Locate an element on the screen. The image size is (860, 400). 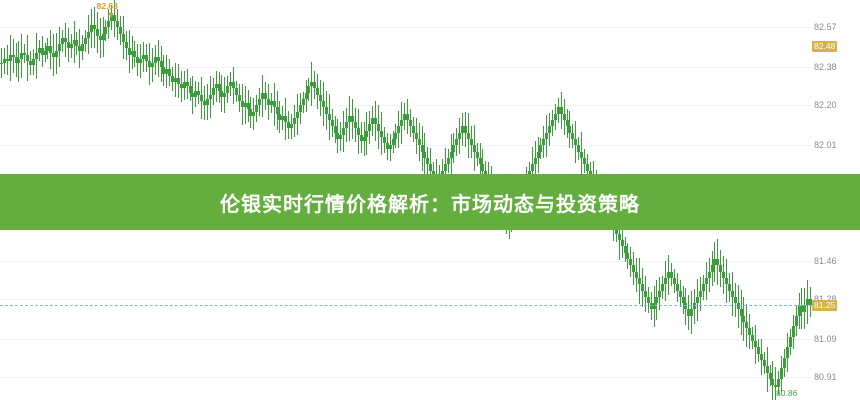
axis-tick-7: 81.28 is located at coordinates (825, 298).